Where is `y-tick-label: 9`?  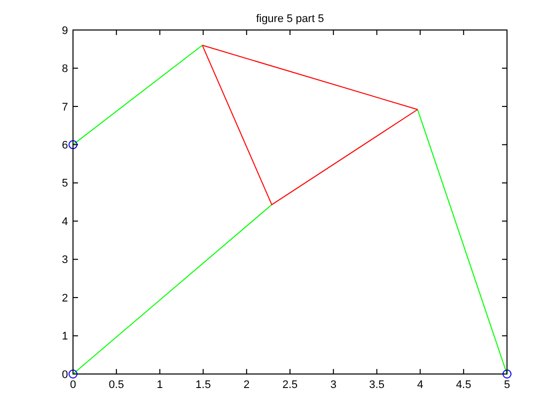
y-tick-label: 9 is located at coordinates (65, 30).